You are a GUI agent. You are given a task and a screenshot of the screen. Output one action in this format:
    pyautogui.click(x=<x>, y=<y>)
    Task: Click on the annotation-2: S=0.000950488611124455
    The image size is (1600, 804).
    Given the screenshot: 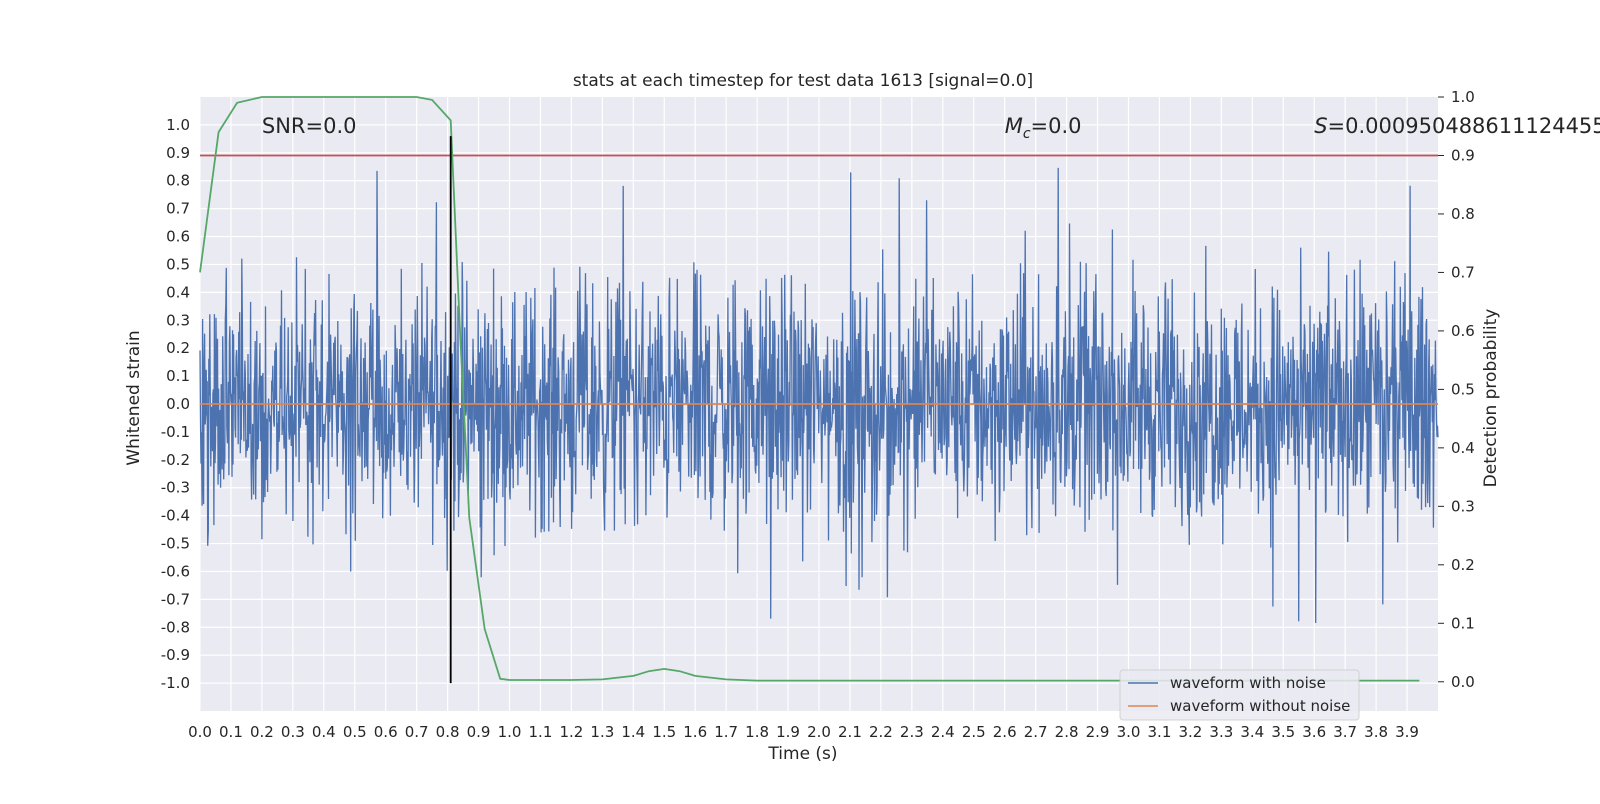 What is the action you would take?
    pyautogui.click(x=1457, y=126)
    